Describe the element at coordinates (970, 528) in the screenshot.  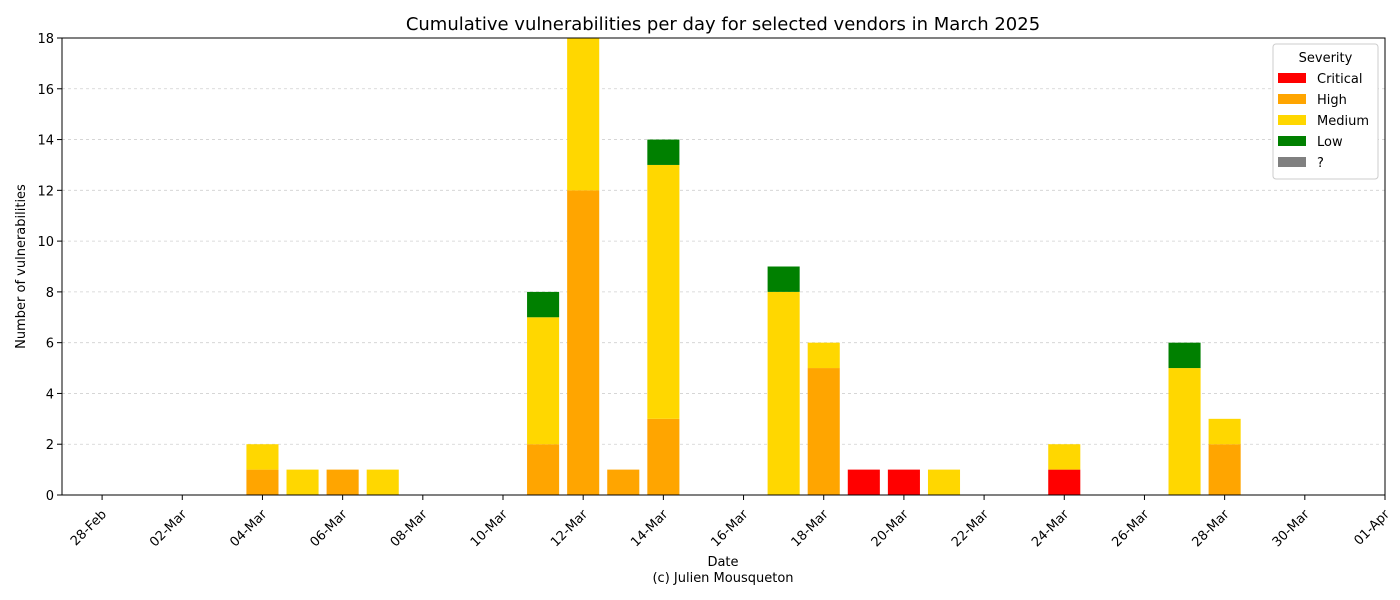
I see `x-tick-label: 22-Mar` at that location.